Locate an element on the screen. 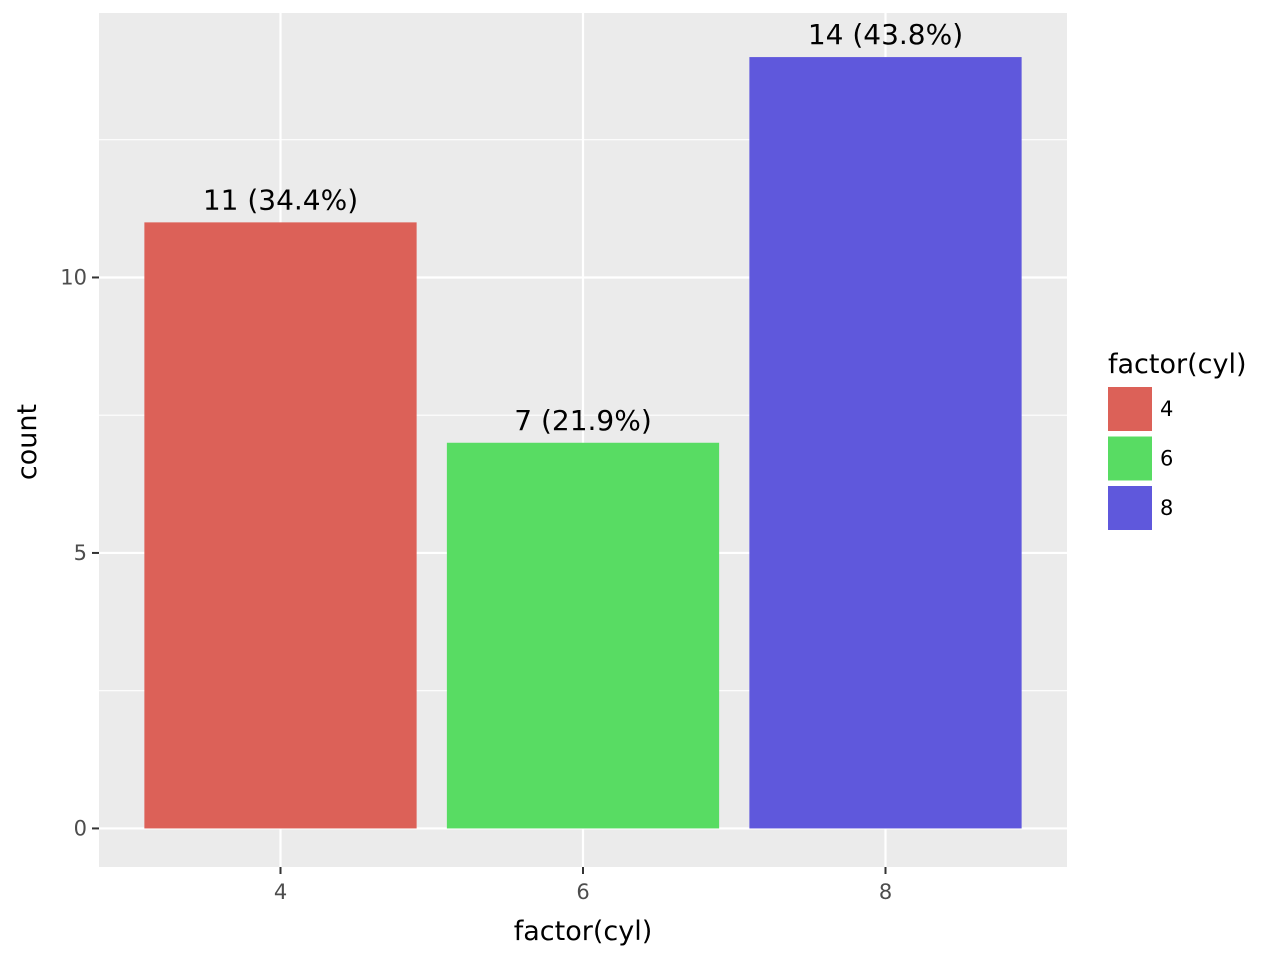 The width and height of the screenshot is (1280, 960). legend-label: 8 is located at coordinates (1166, 508).